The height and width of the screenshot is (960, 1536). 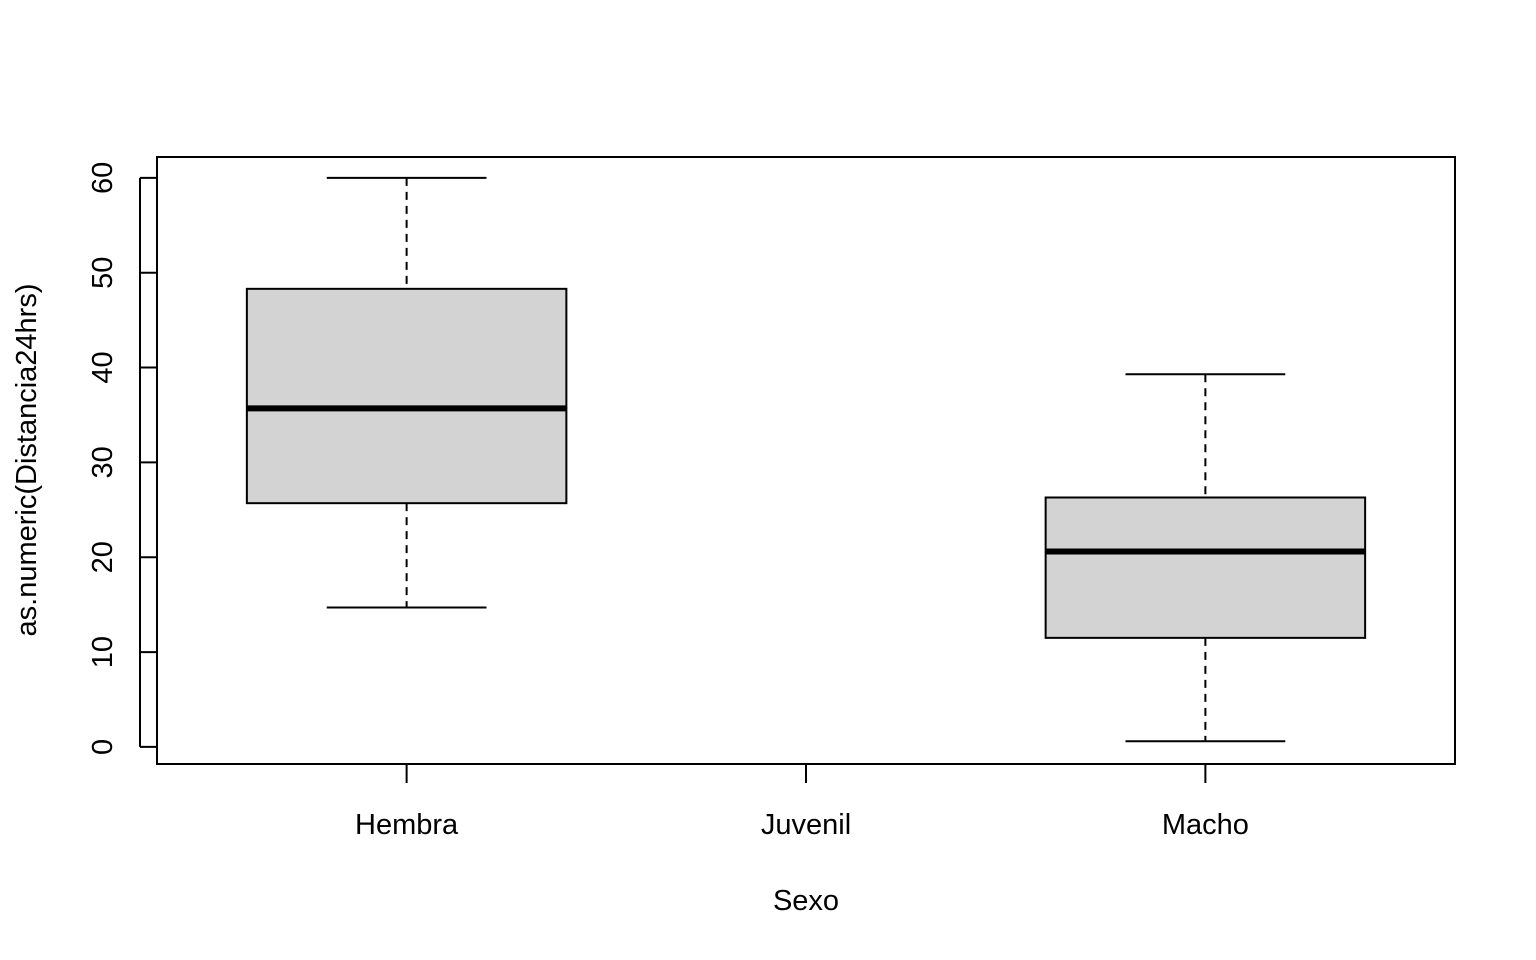 What do you see at coordinates (1205, 825) in the screenshot?
I see `x-tick-label: Macho` at bounding box center [1205, 825].